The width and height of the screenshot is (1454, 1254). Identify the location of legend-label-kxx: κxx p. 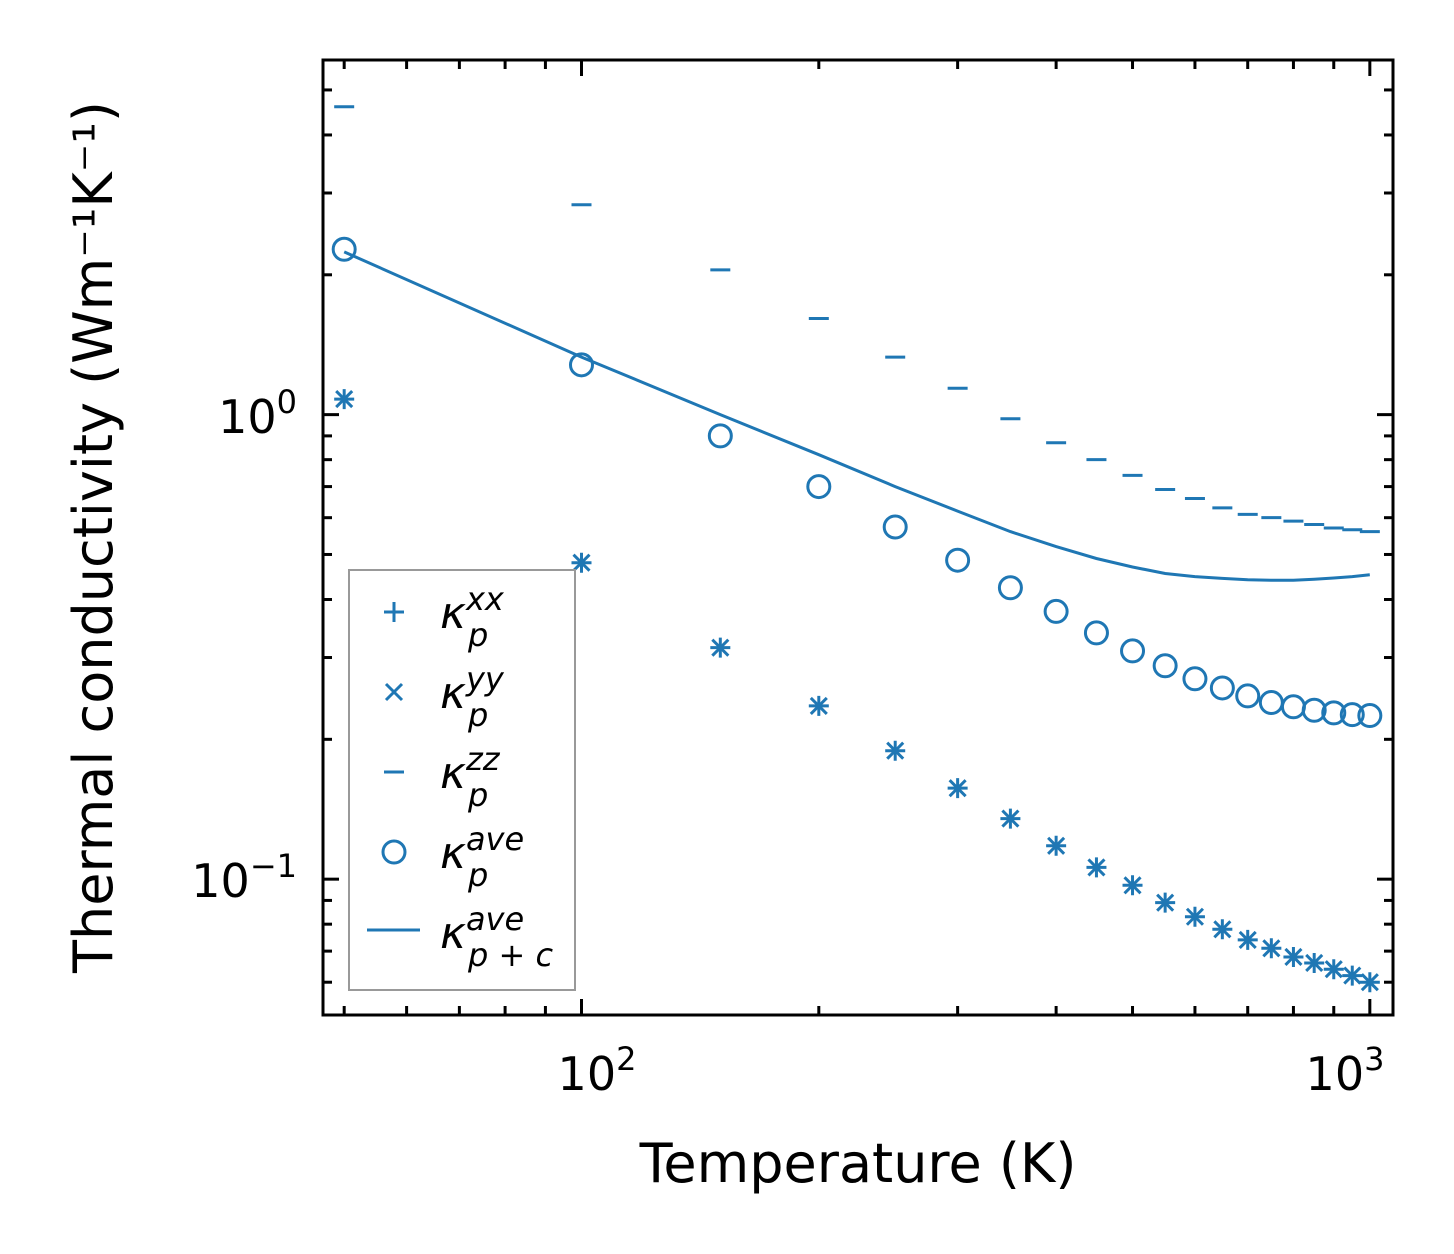
(472, 617).